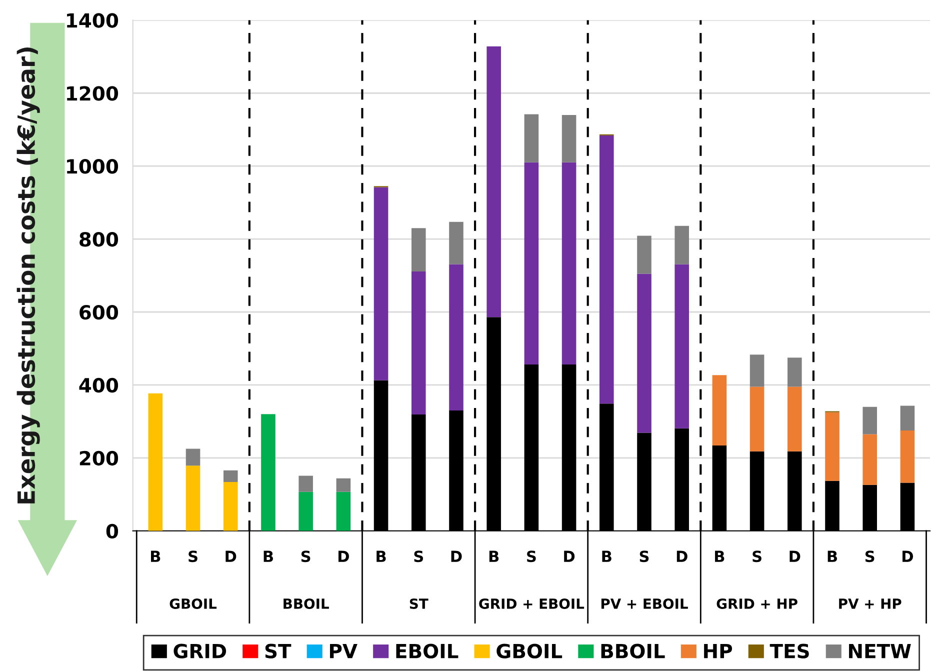  What do you see at coordinates (92, 20) in the screenshot?
I see `y-tick-label: 1400` at bounding box center [92, 20].